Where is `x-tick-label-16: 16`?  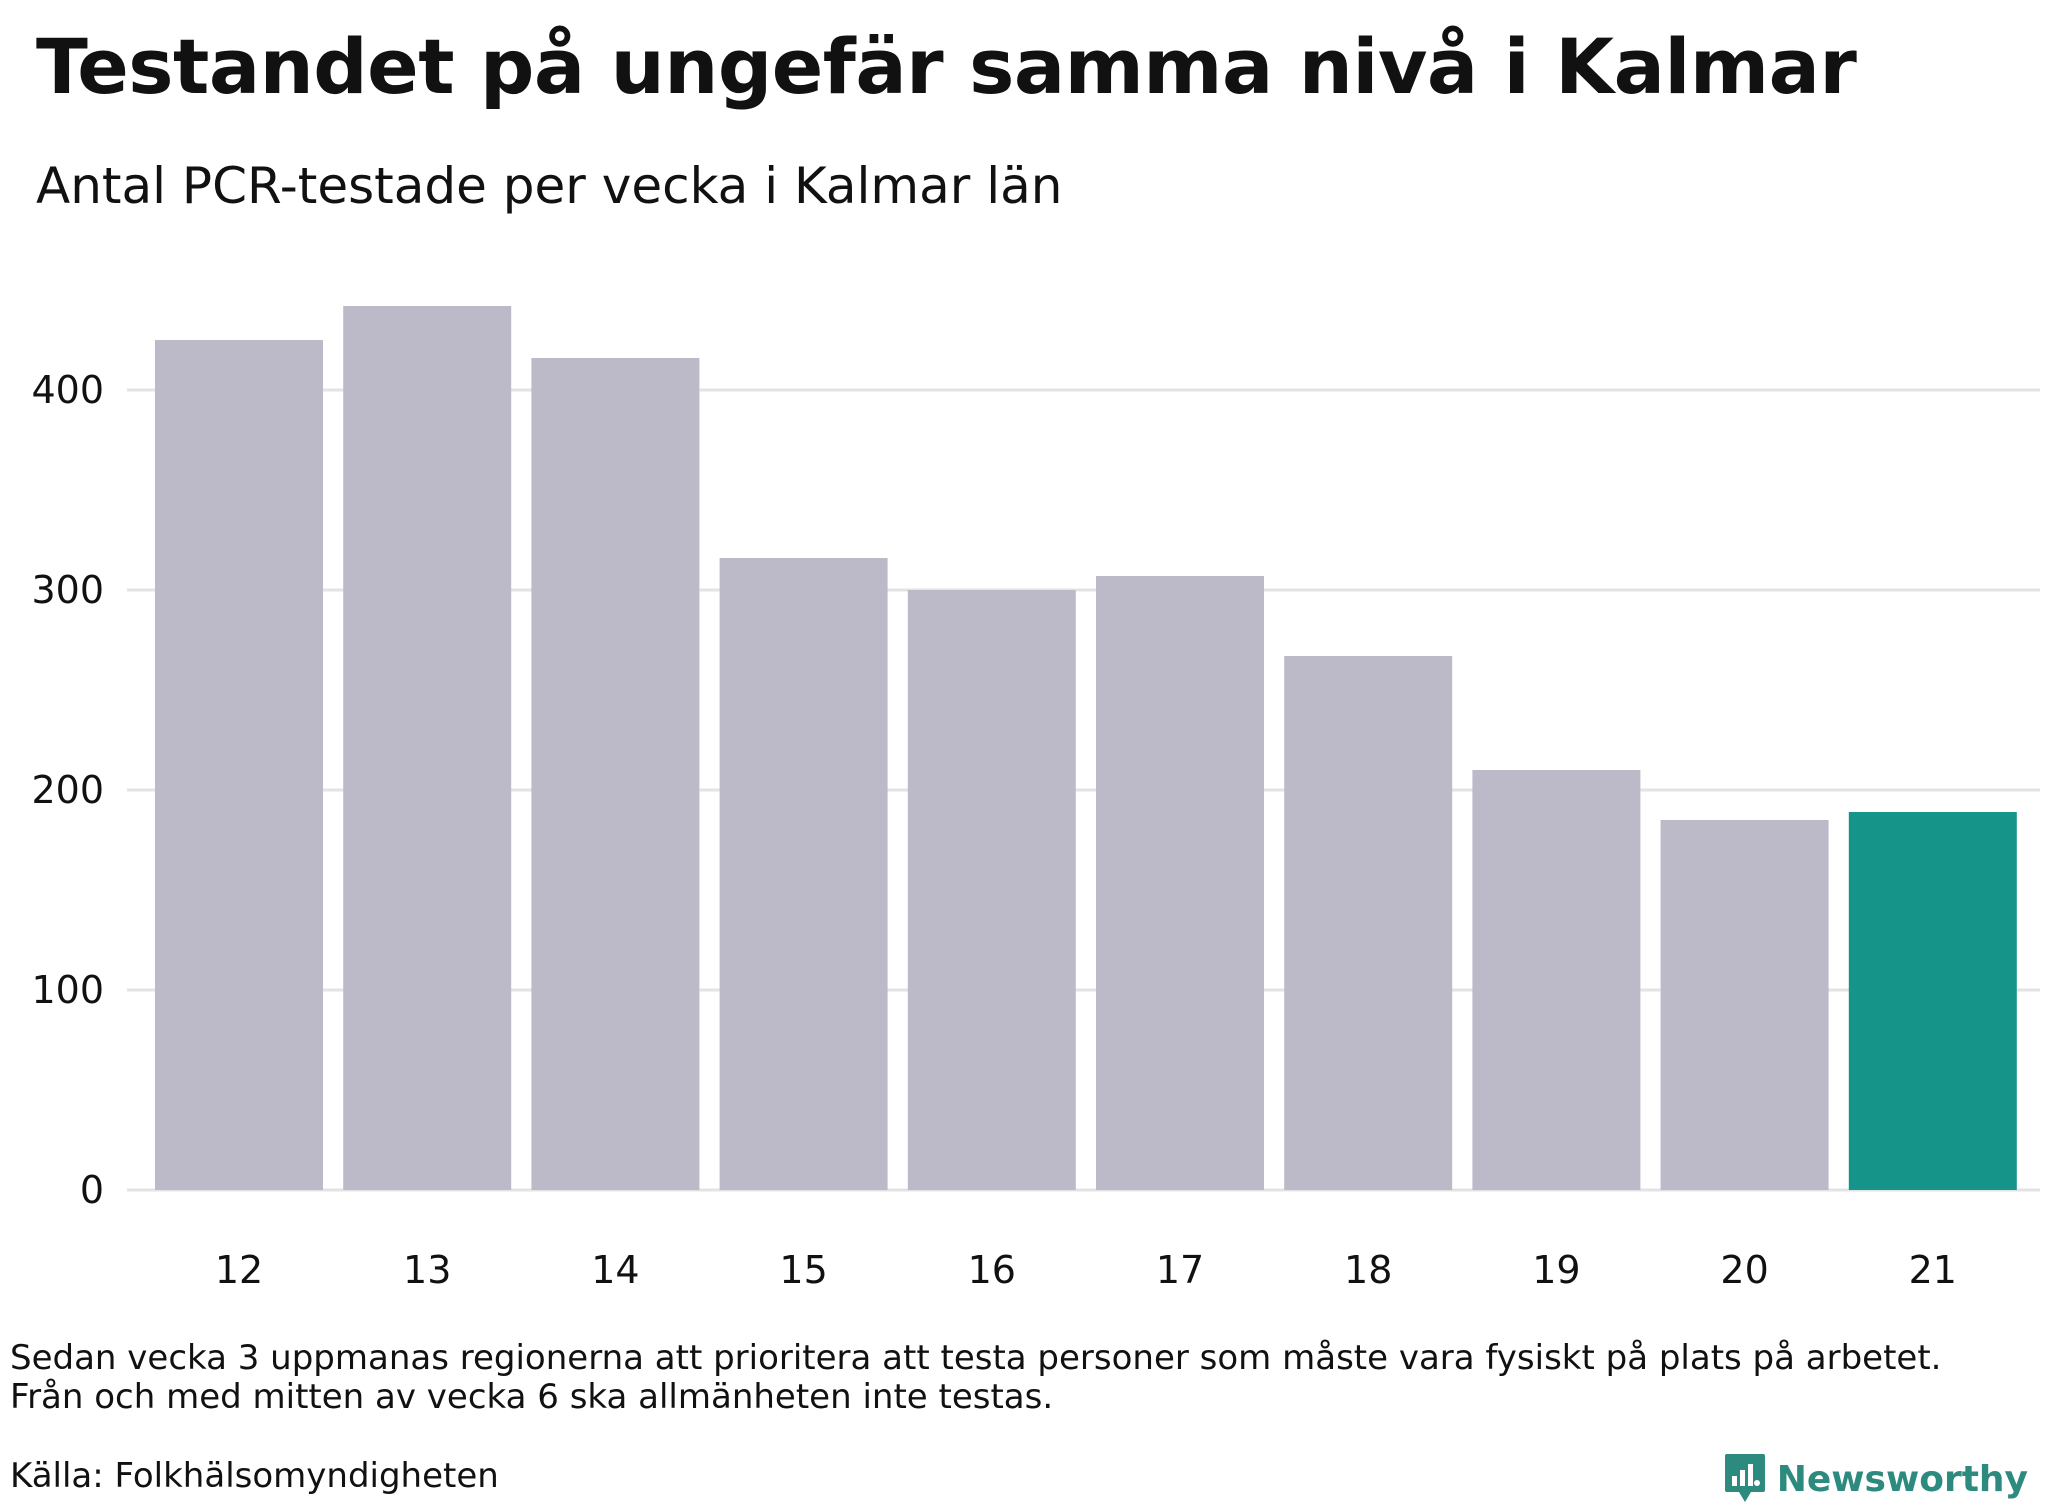 x-tick-label-16: 16 is located at coordinates (992, 1270).